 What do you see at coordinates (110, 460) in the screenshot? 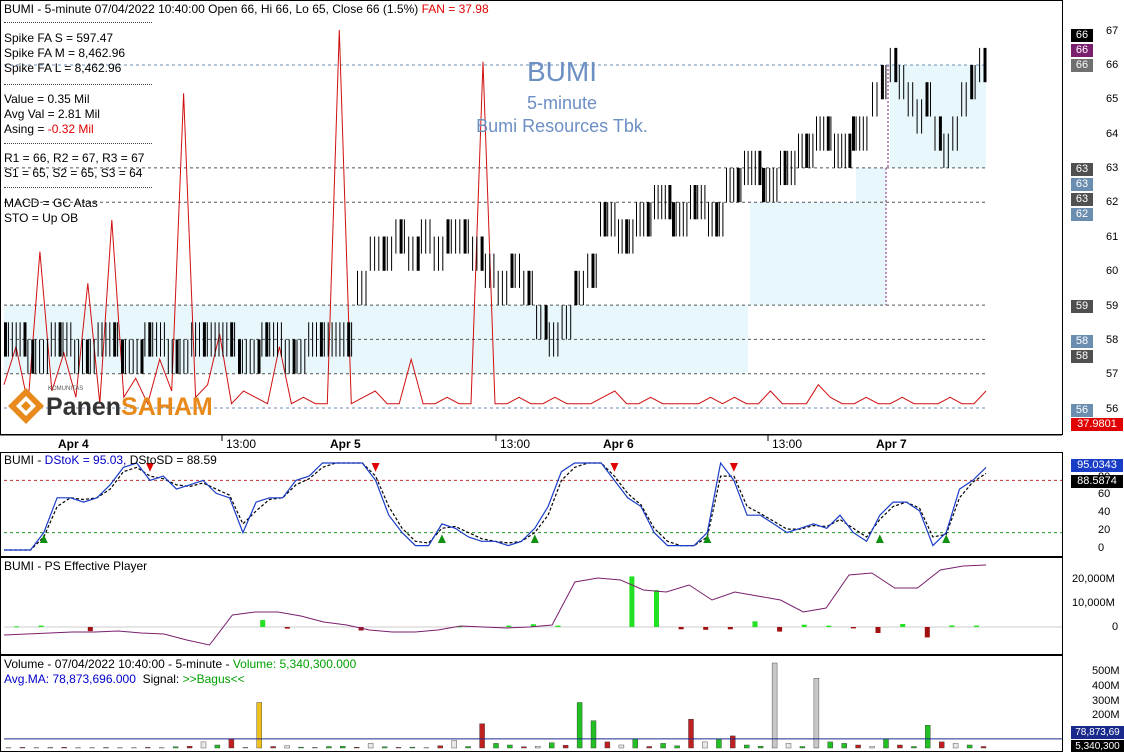
I see `stoch-title: BUMI - DStoK = 95.03, DStoSD = 88.59` at bounding box center [110, 460].